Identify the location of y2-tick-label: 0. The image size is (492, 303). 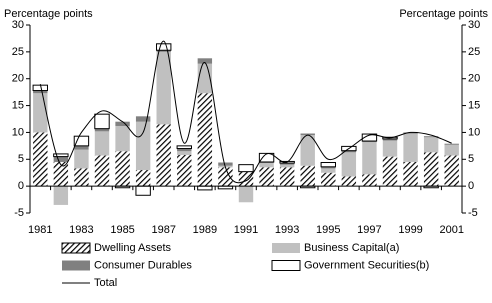
(471, 186).